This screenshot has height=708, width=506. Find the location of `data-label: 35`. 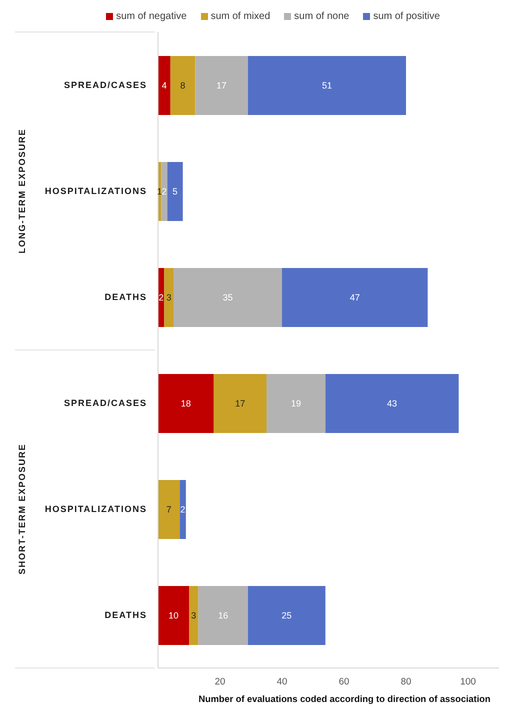

data-label: 35 is located at coordinates (227, 297).